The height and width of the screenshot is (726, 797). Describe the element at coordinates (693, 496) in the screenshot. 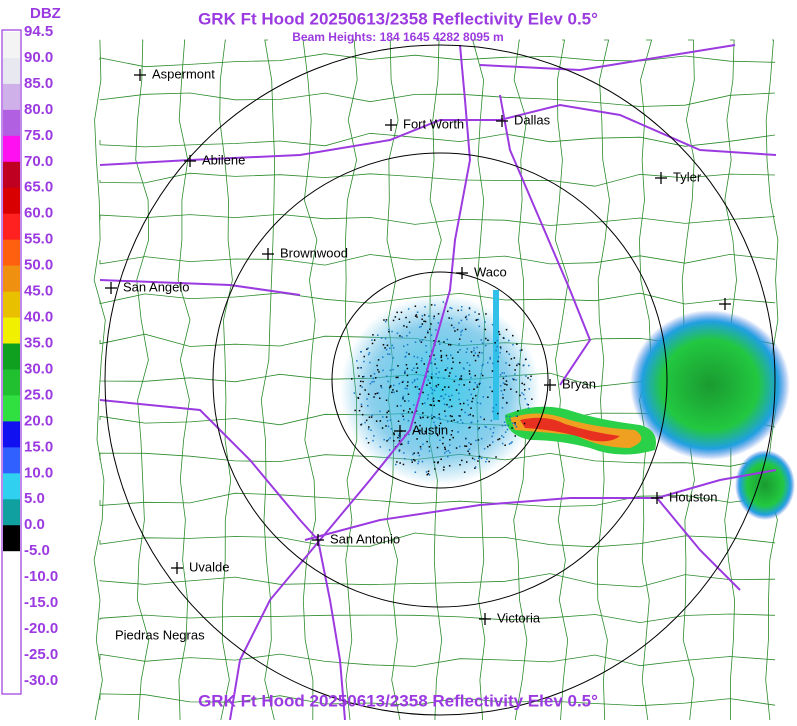

I see `city-label: Houston` at that location.